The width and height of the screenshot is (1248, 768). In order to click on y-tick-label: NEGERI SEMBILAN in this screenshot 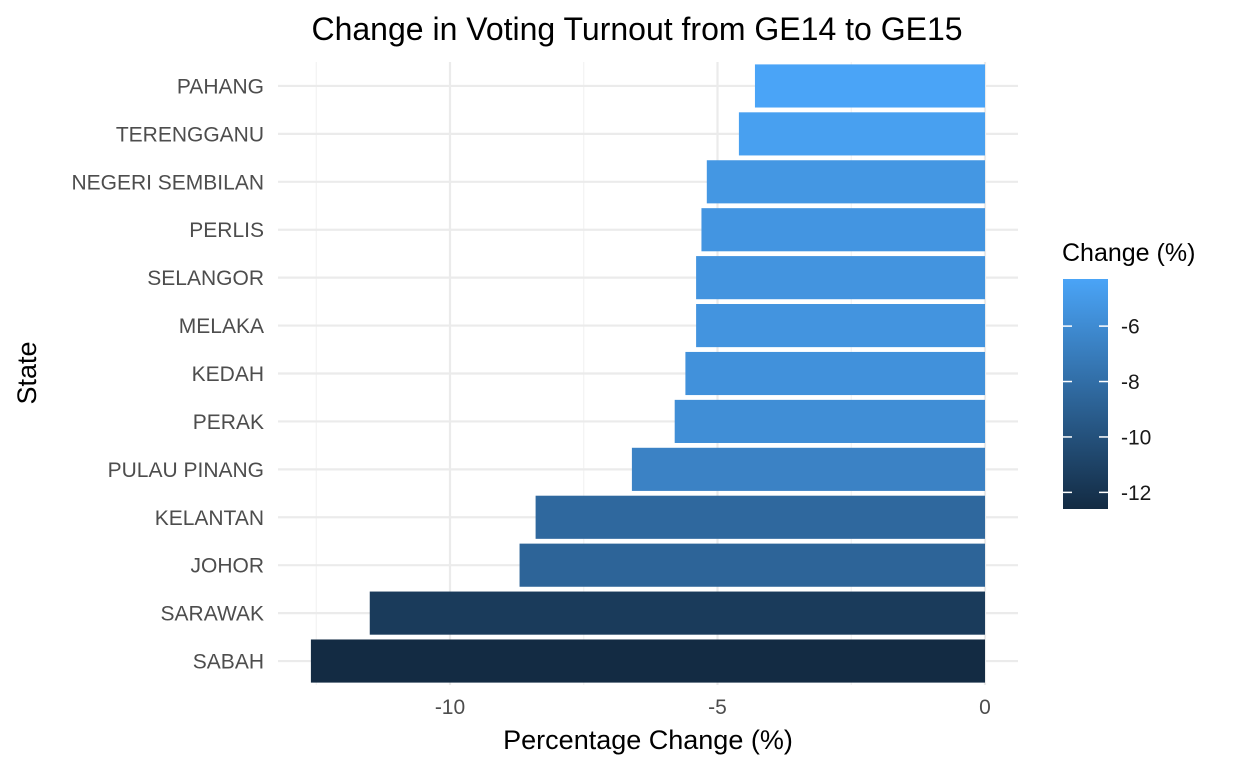, I will do `click(167, 182)`.